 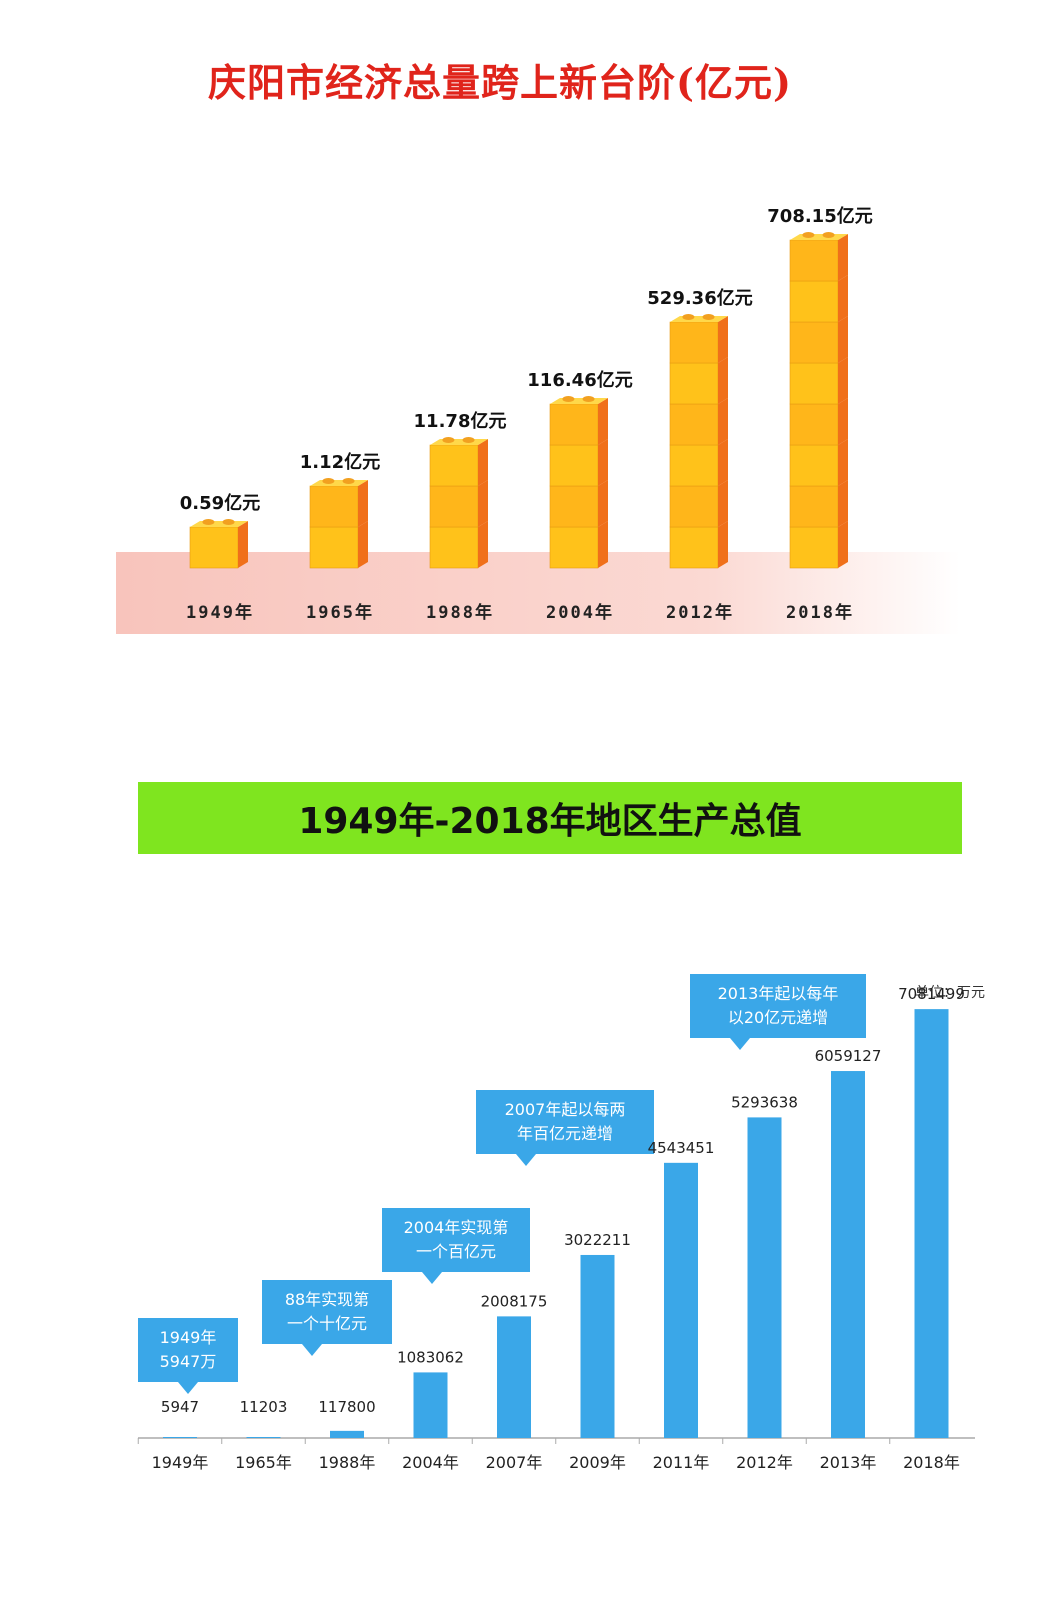 I want to click on callout-line: 88年实现第, so click(x=327, y=1299).